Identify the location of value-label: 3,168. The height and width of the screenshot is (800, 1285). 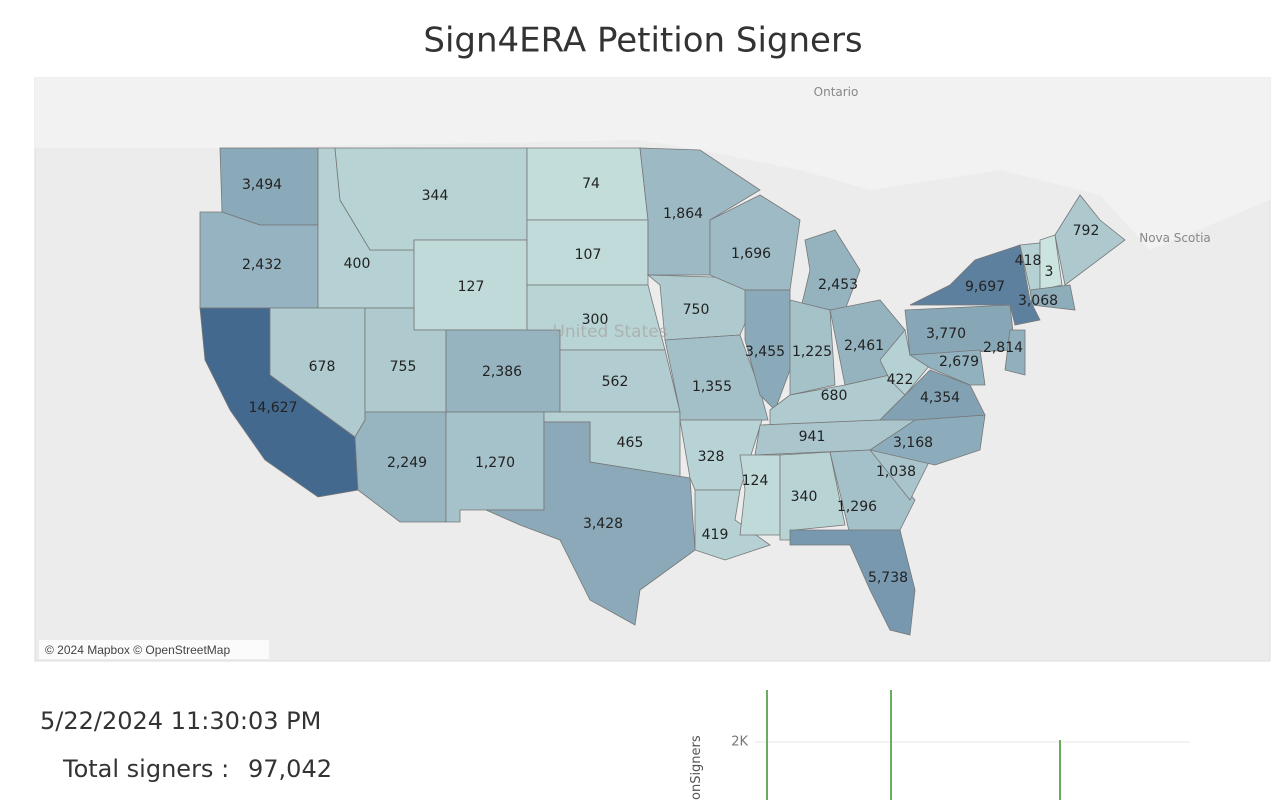
(913, 443).